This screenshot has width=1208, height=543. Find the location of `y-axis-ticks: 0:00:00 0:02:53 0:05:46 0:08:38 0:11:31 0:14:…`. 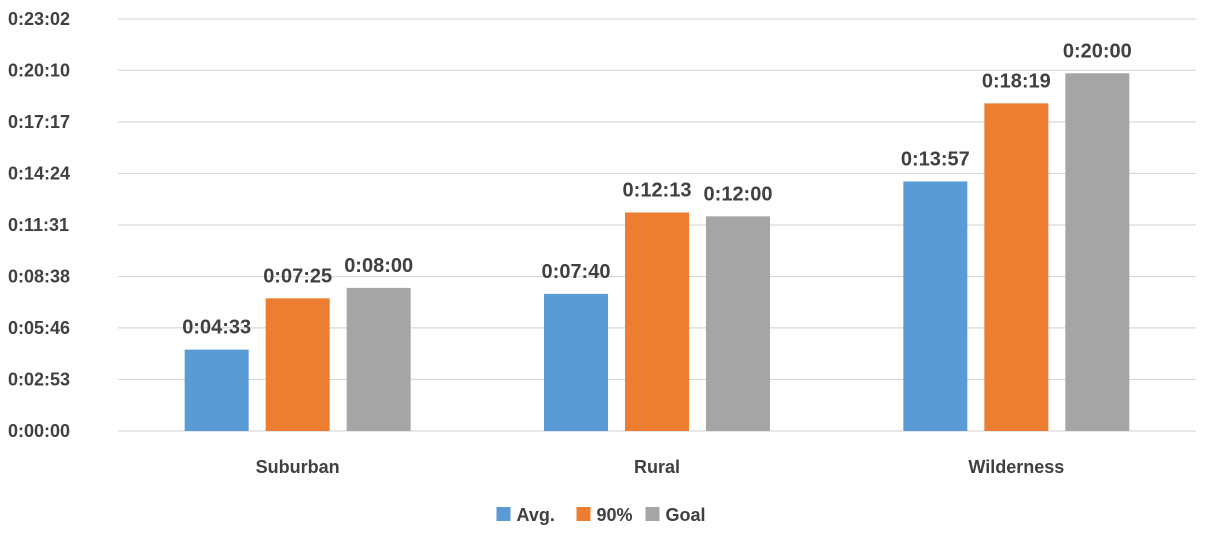

y-axis-ticks: 0:00:00 0:02:53 0:05:46 0:08:38 0:11:31 0:14:… is located at coordinates (39, 225).